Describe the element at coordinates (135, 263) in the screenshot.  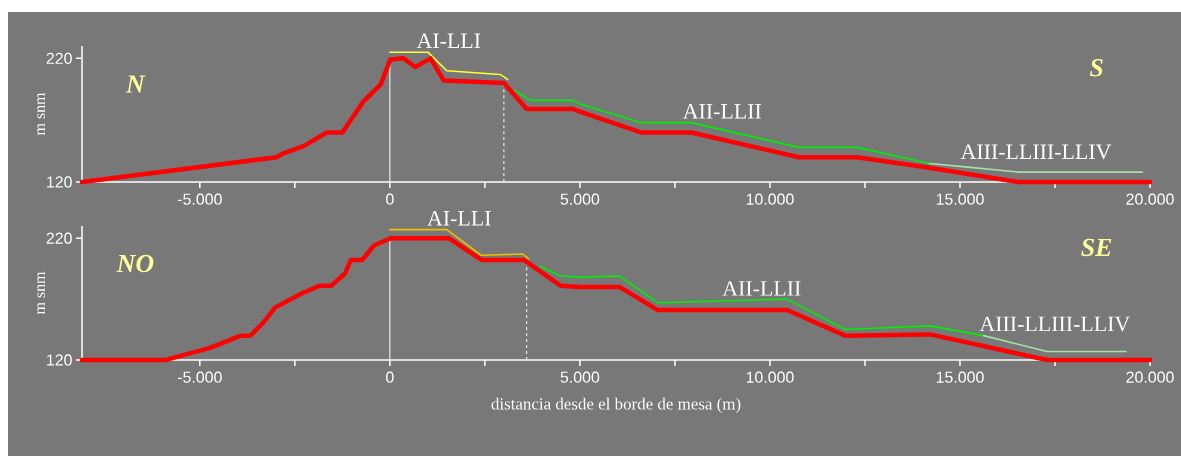
I see `annotation: NO` at that location.